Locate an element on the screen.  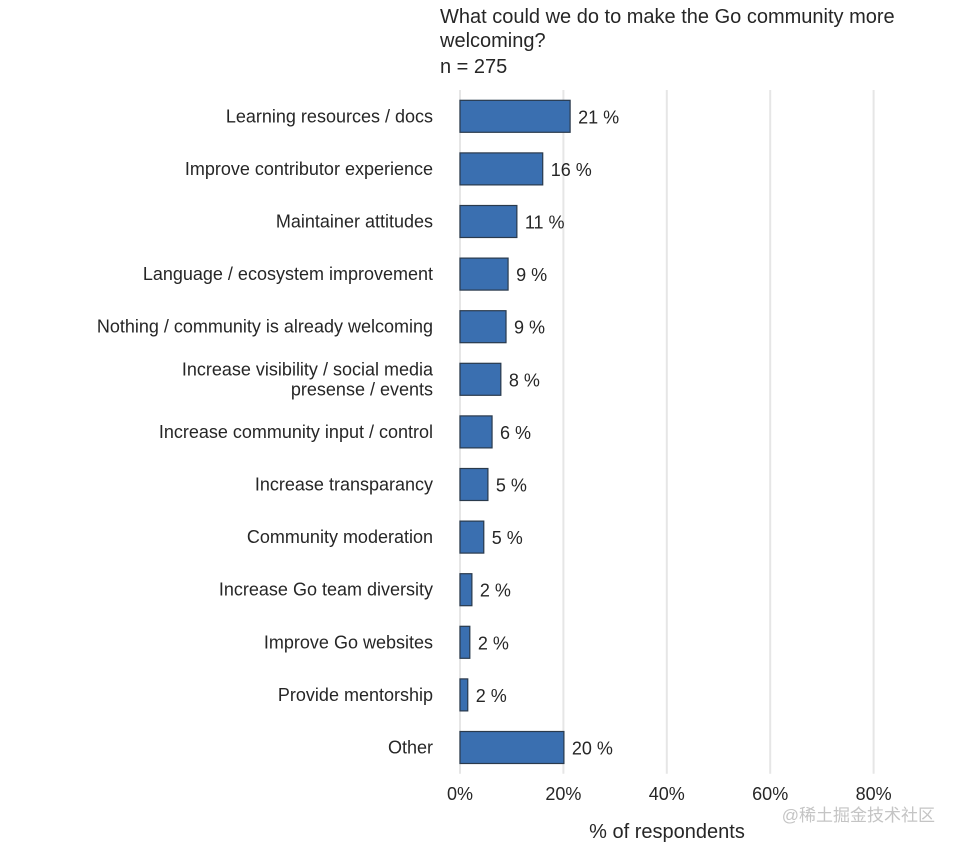
x-tick-label: 0% is located at coordinates (460, 794).